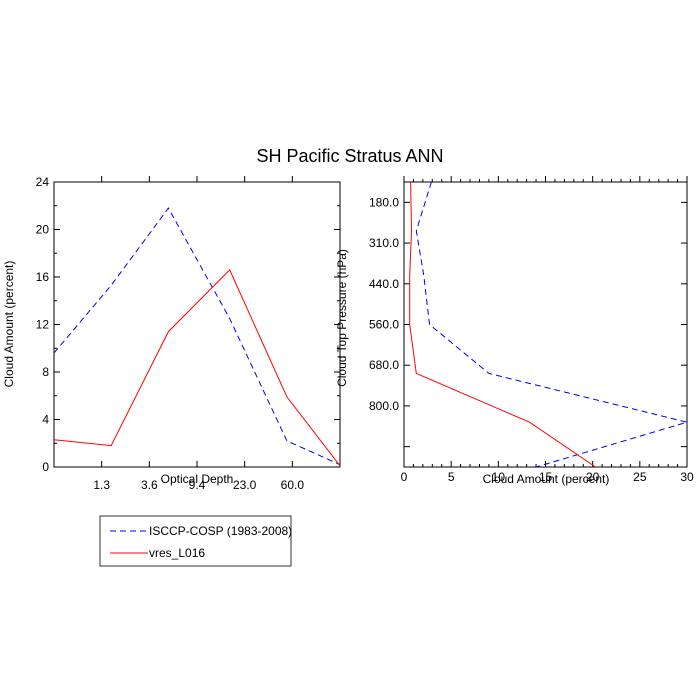  I want to click on right-x-tick-label: 10, so click(499, 477).